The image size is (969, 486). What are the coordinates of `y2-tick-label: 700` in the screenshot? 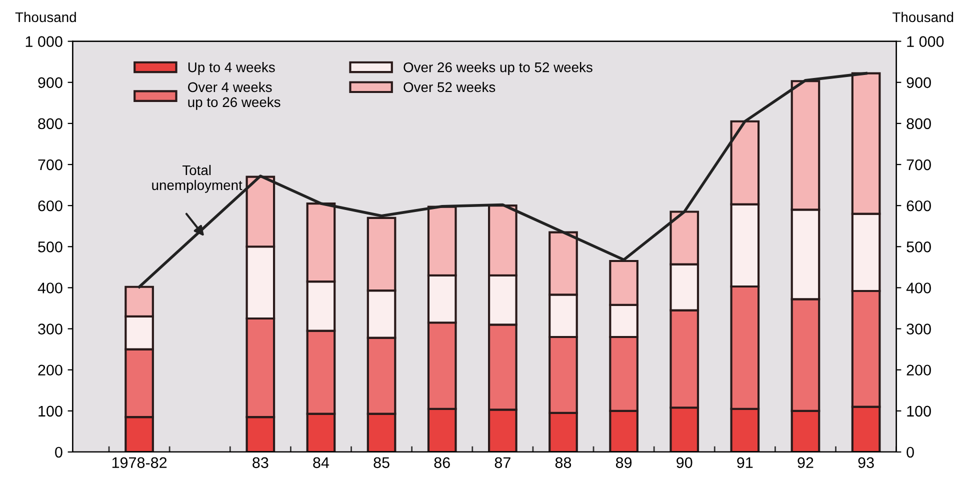 It's located at (918, 164).